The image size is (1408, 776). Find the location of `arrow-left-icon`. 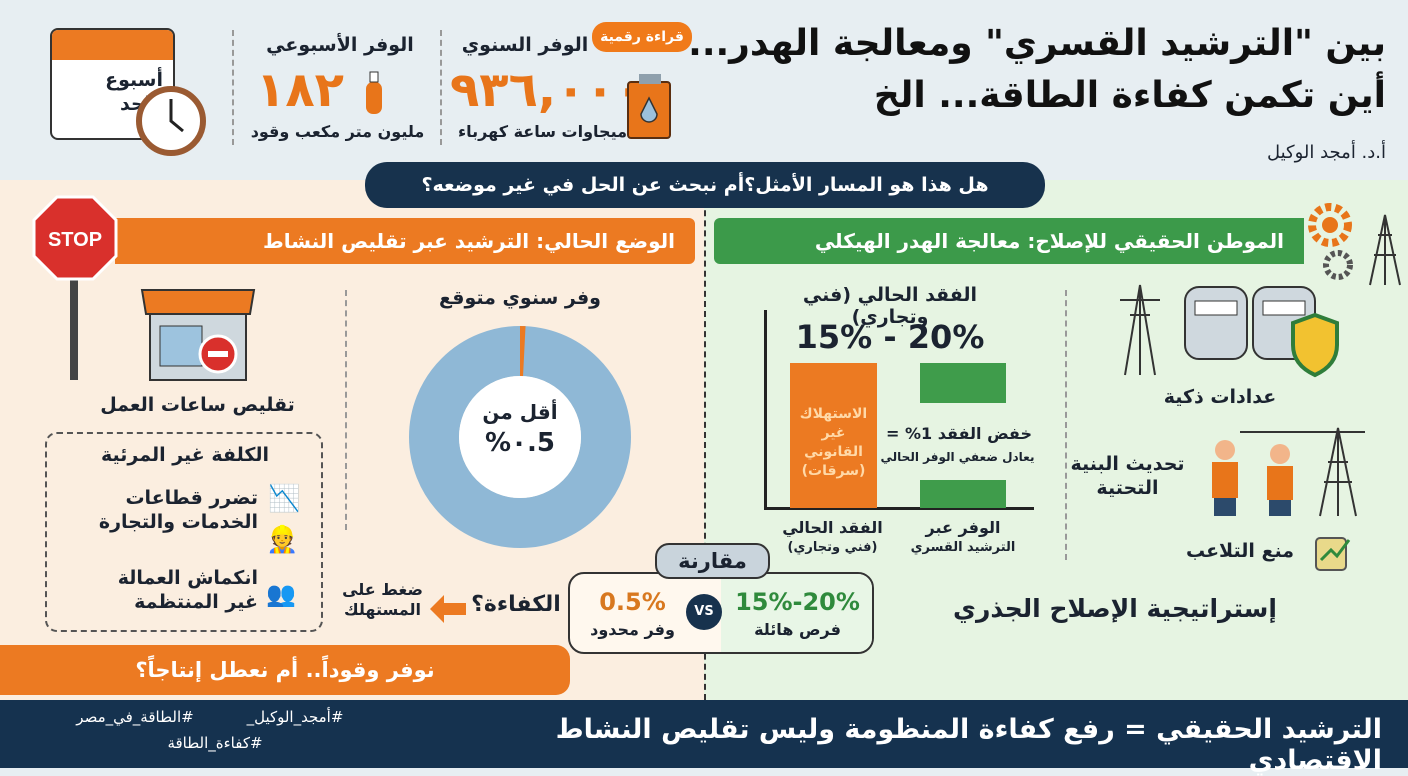

arrow-left-icon is located at coordinates (448, 609).